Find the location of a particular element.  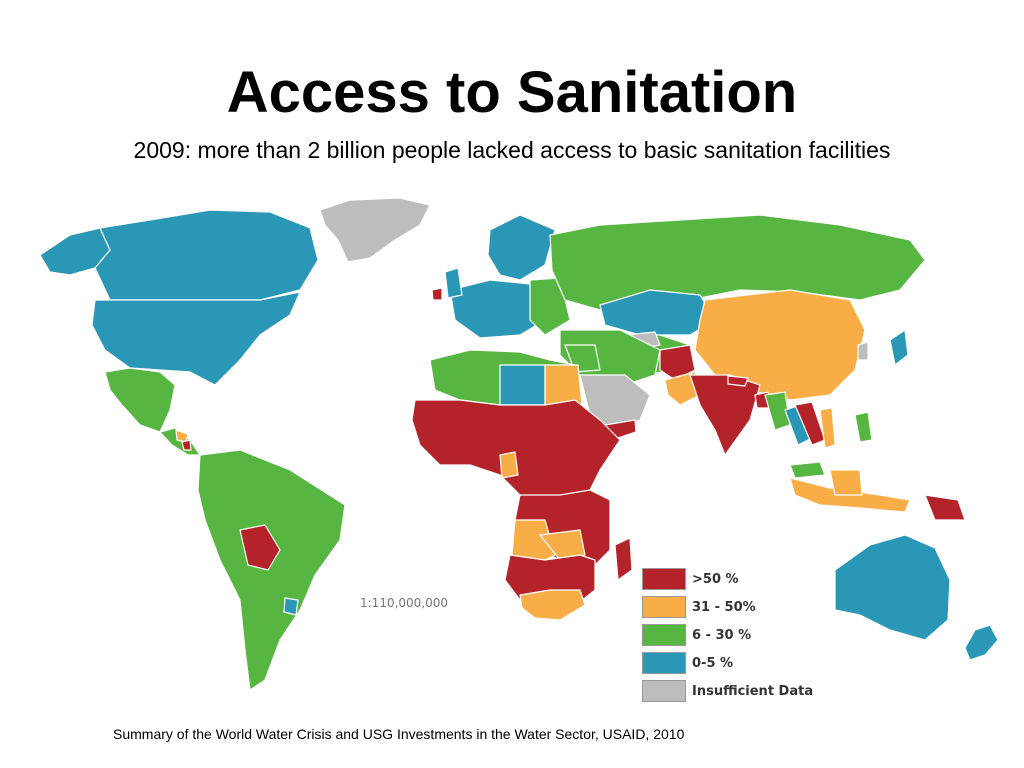

region-western-europe is located at coordinates (497, 309).